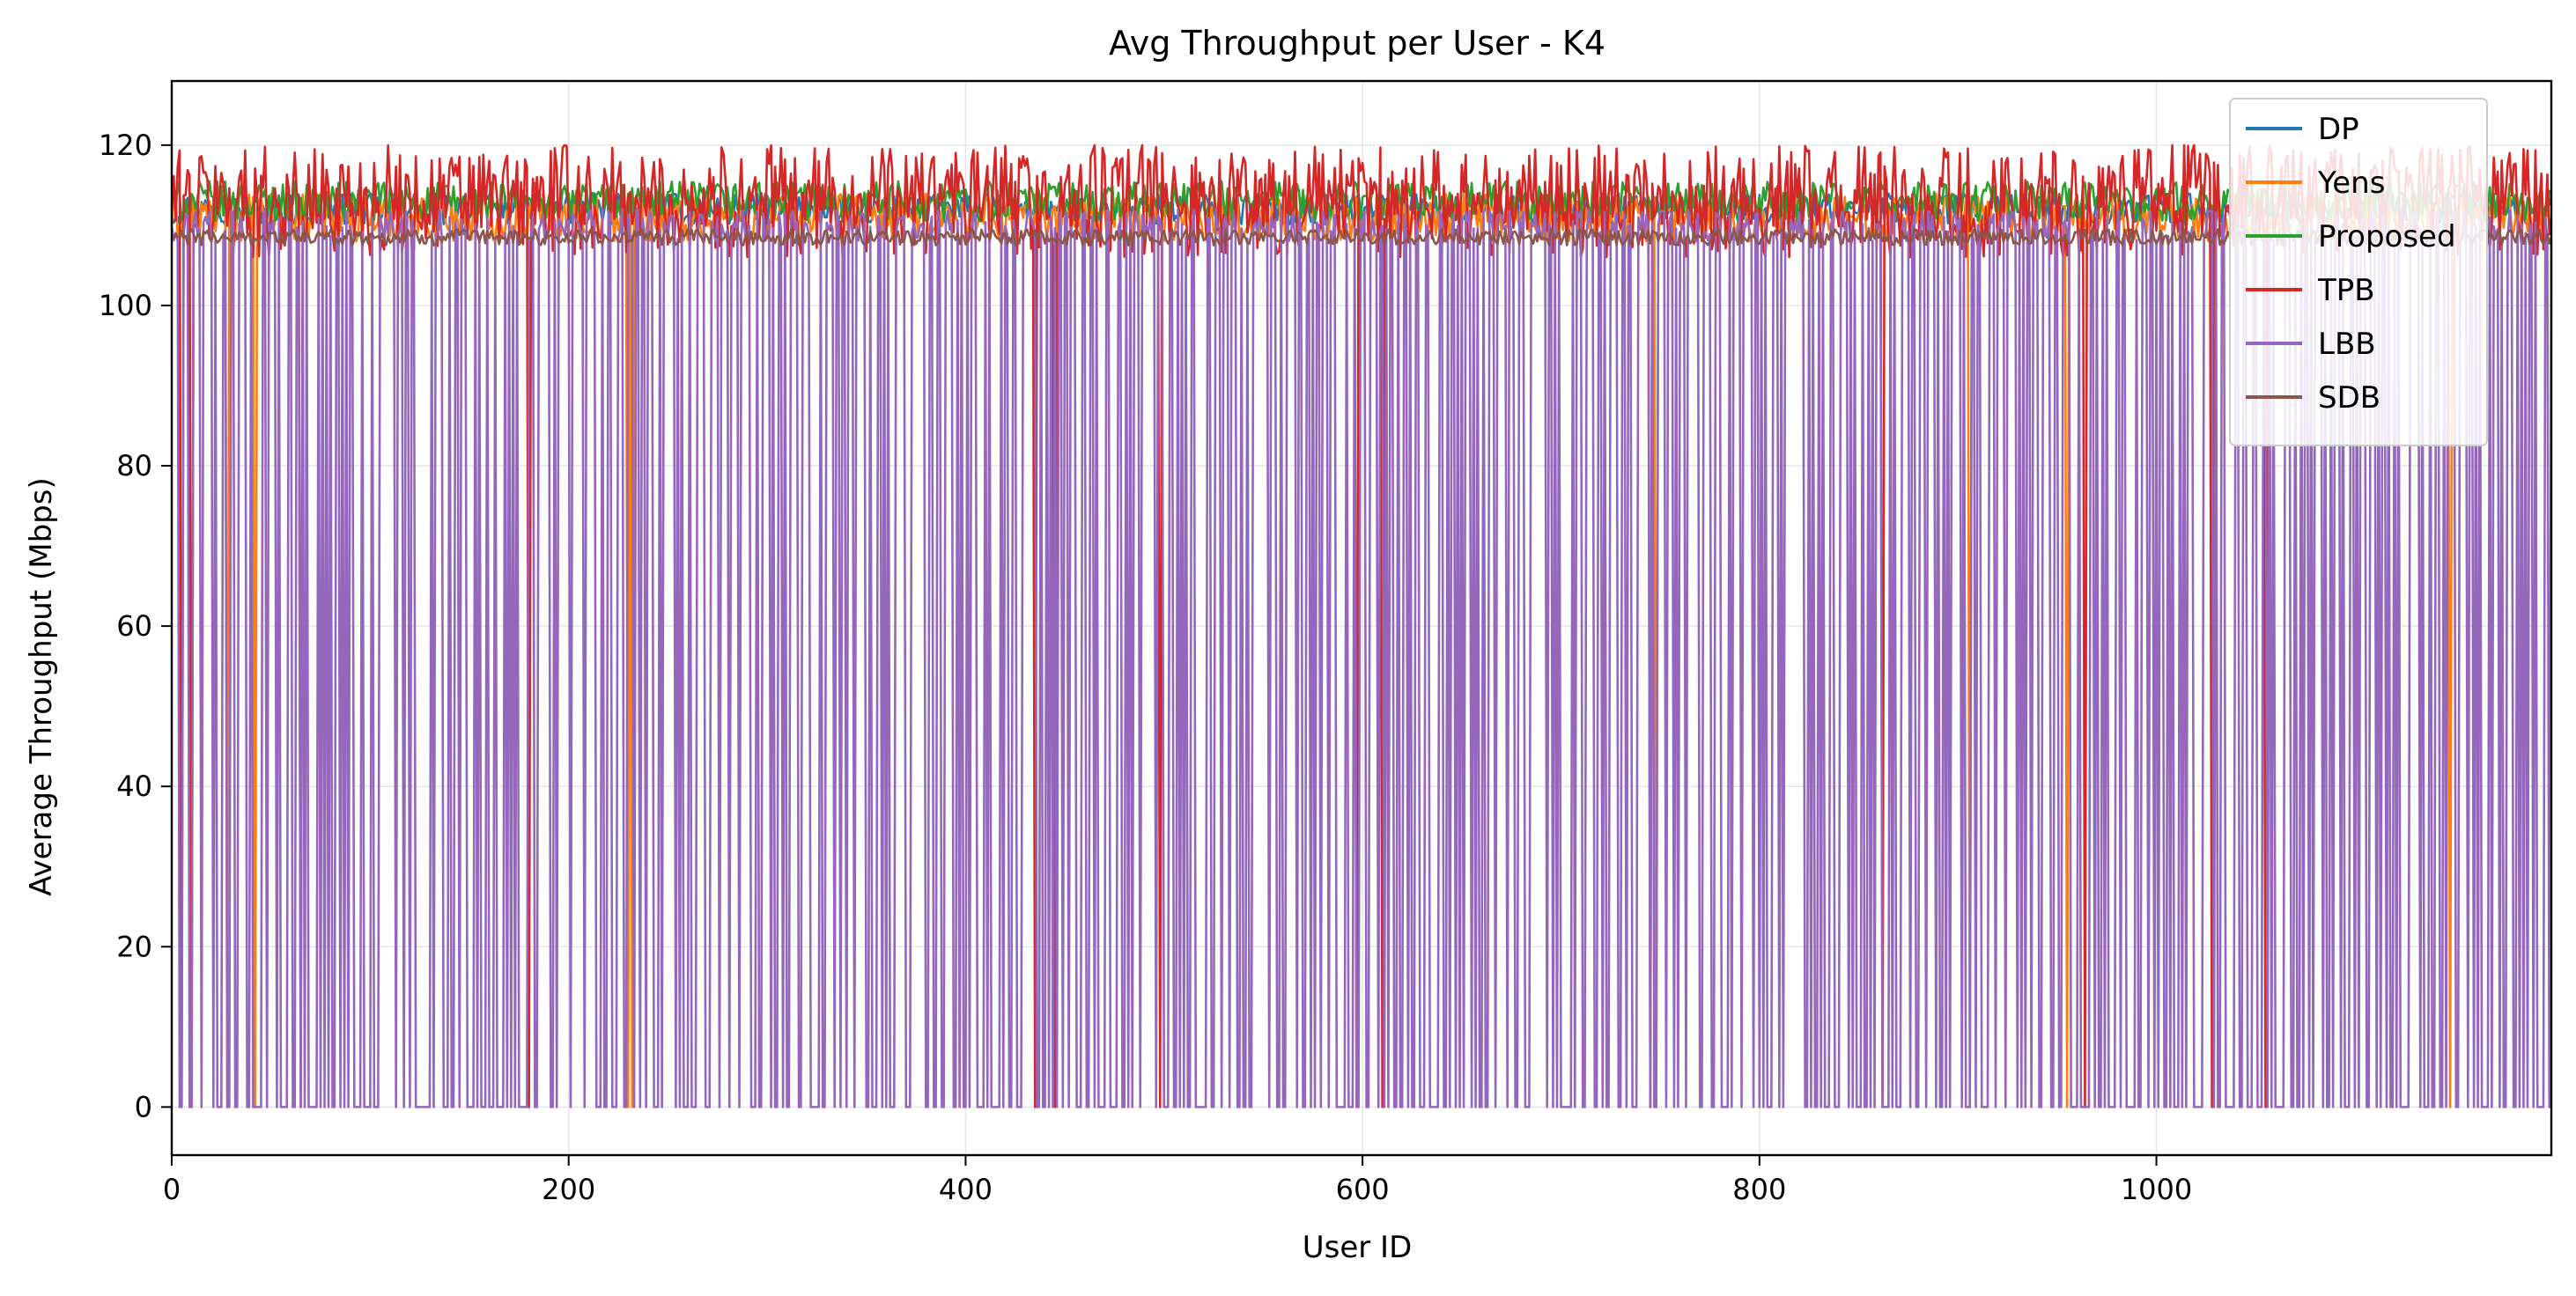  What do you see at coordinates (134, 465) in the screenshot?
I see `y-tick-label: 80` at bounding box center [134, 465].